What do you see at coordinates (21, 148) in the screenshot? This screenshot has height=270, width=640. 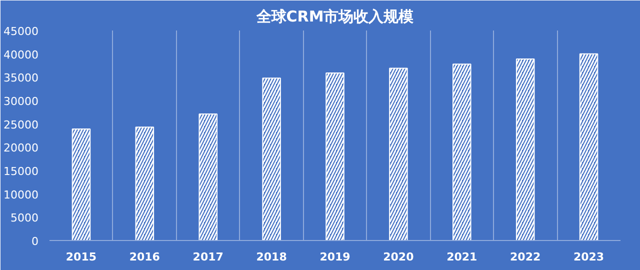 I see `y-tick-label: 20000` at bounding box center [21, 148].